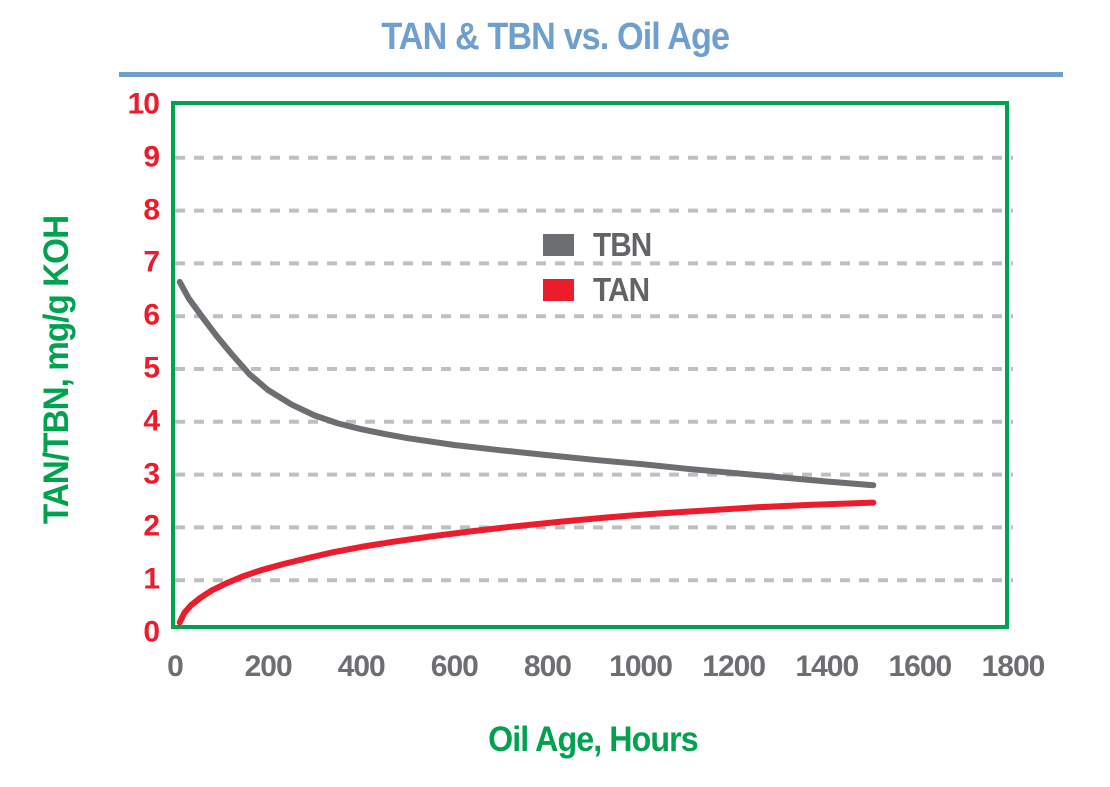 This screenshot has height=787, width=1110. I want to click on x-tick-label-1400: 1400, so click(827, 666).